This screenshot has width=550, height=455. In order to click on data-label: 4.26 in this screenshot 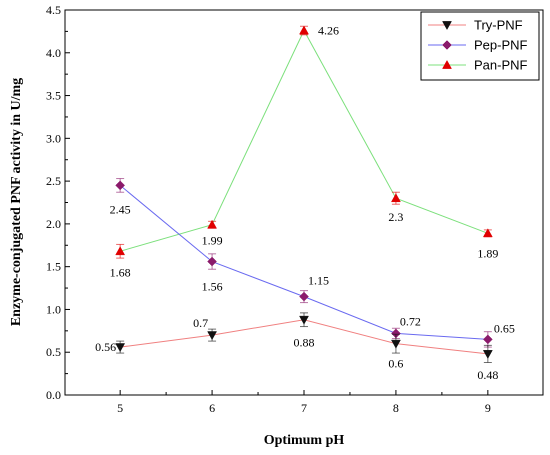, I will do `click(328, 31)`.